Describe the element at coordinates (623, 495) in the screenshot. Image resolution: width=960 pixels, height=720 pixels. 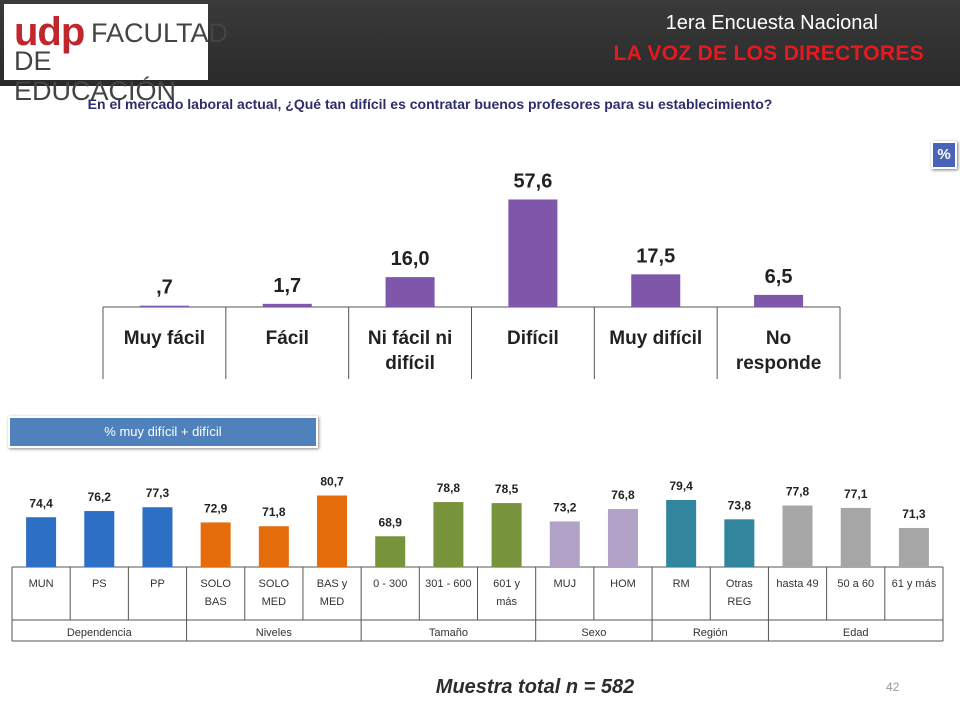
I see `segment-value-label: 76,8` at that location.